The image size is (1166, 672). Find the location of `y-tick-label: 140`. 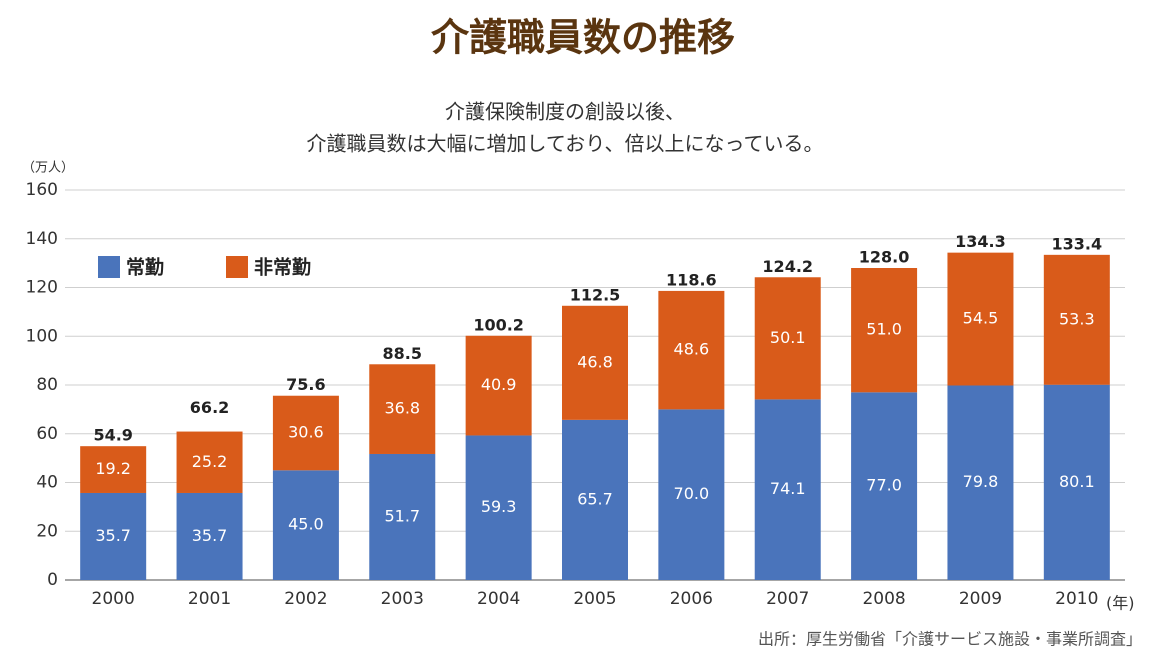

y-tick-label: 140 is located at coordinates (42, 239).